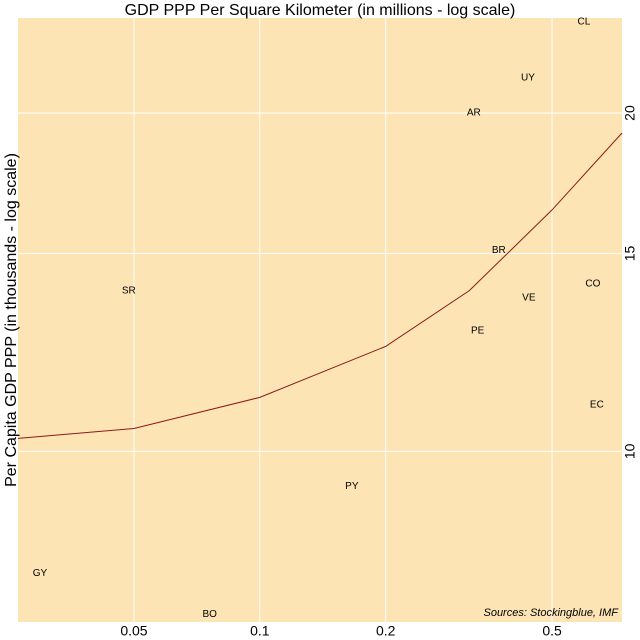 This screenshot has width=640, height=640. I want to click on point-label: CO, so click(592, 283).